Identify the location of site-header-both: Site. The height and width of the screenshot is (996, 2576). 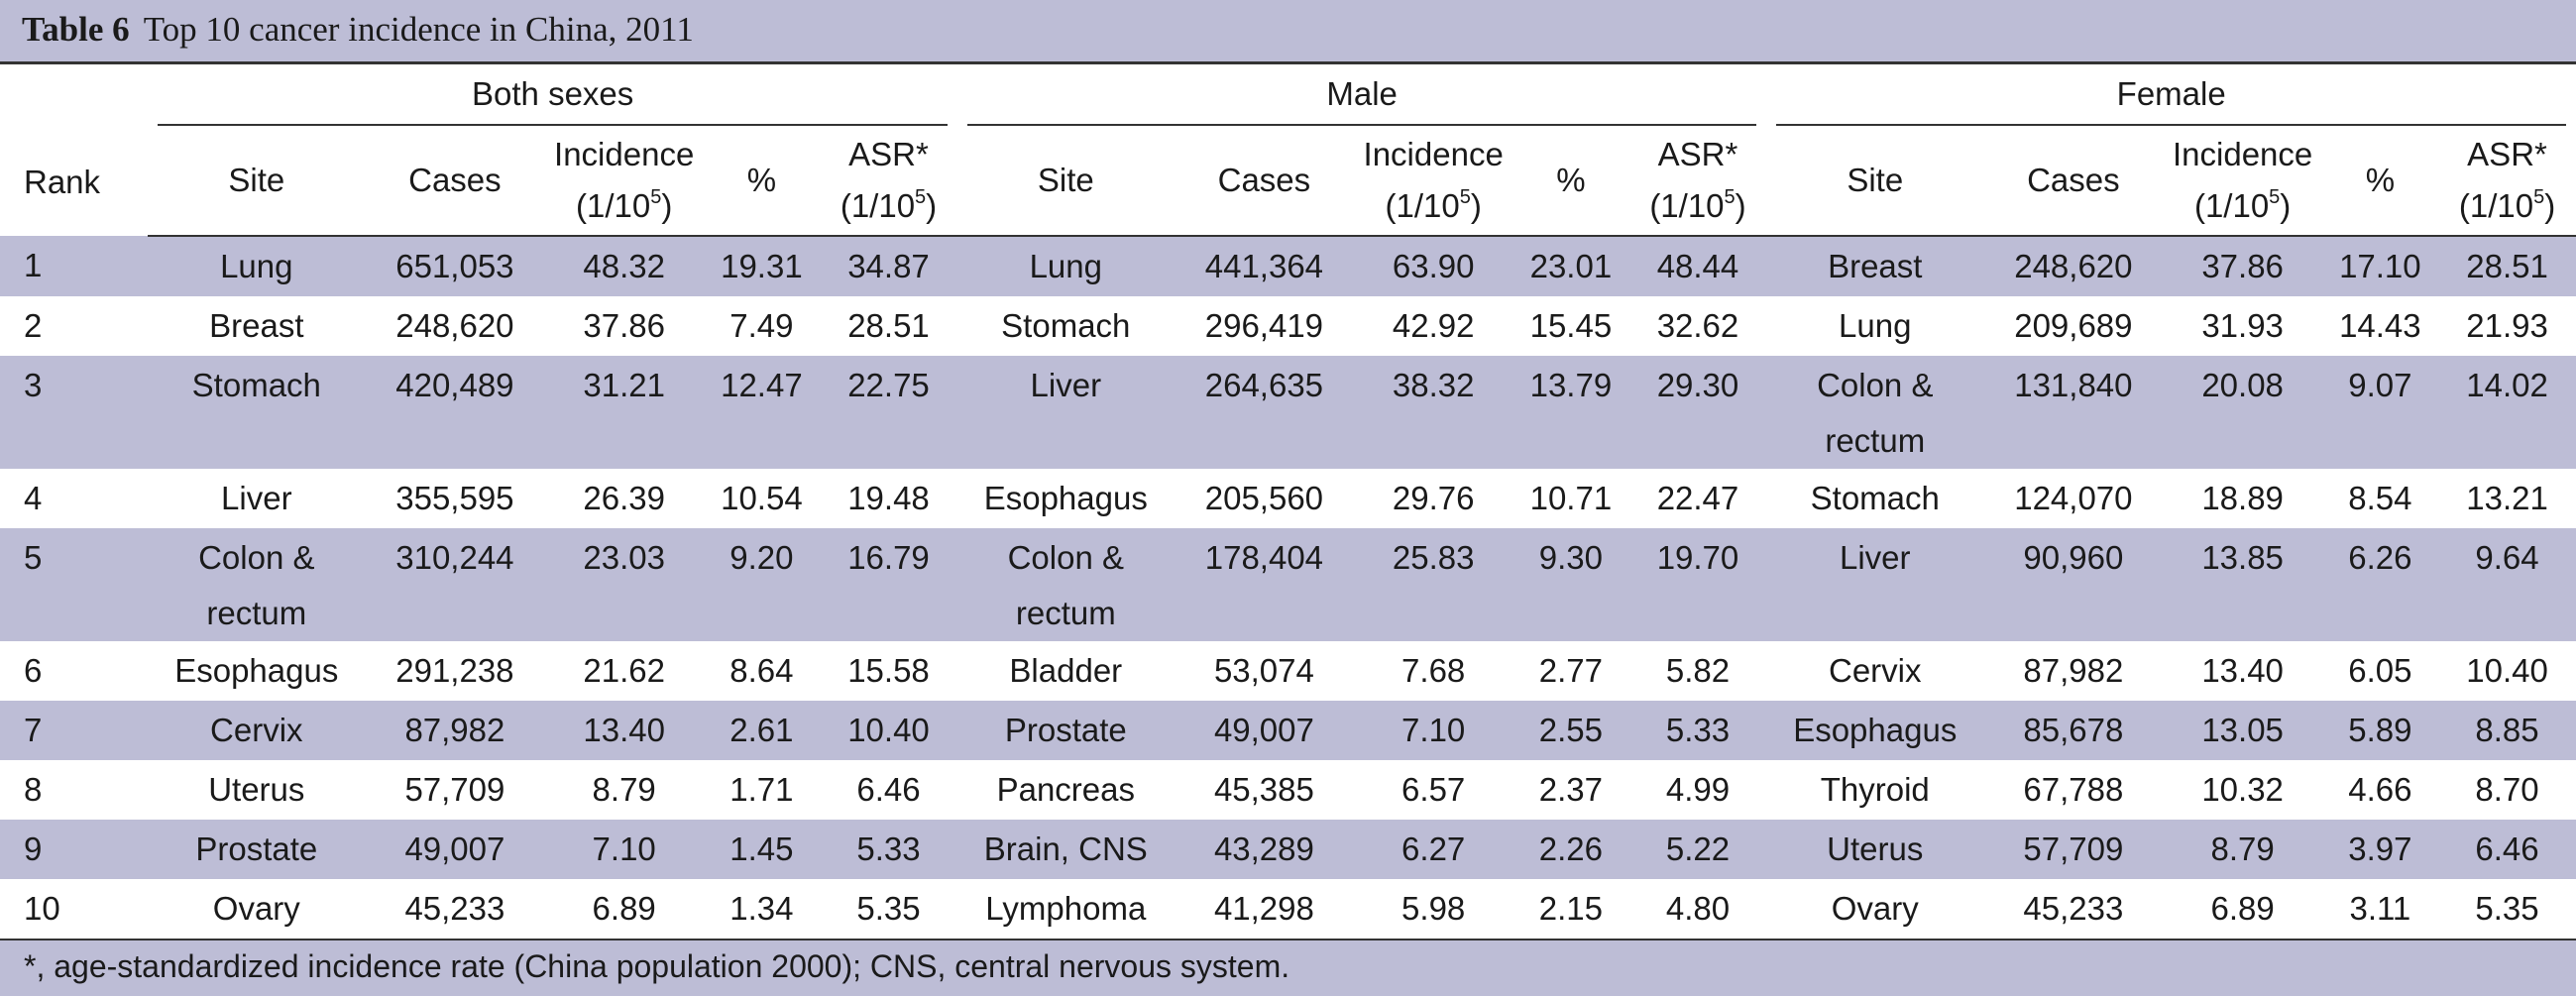
(257, 181).